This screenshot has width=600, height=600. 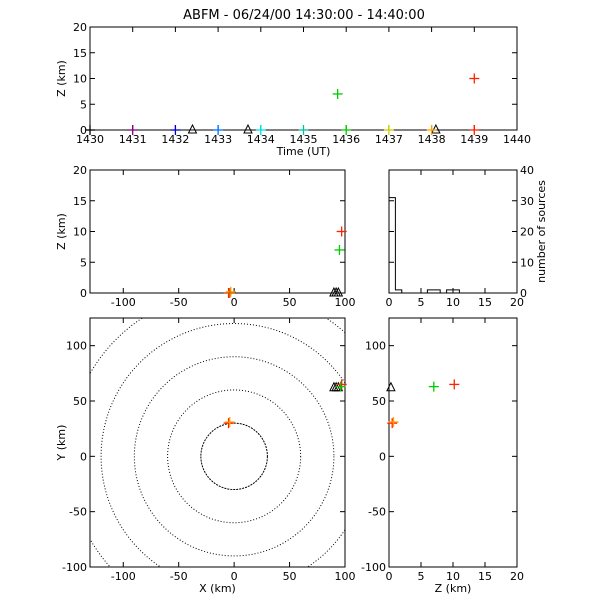 What do you see at coordinates (61, 443) in the screenshot?
I see `x_y-ylabel: Y (km)` at bounding box center [61, 443].